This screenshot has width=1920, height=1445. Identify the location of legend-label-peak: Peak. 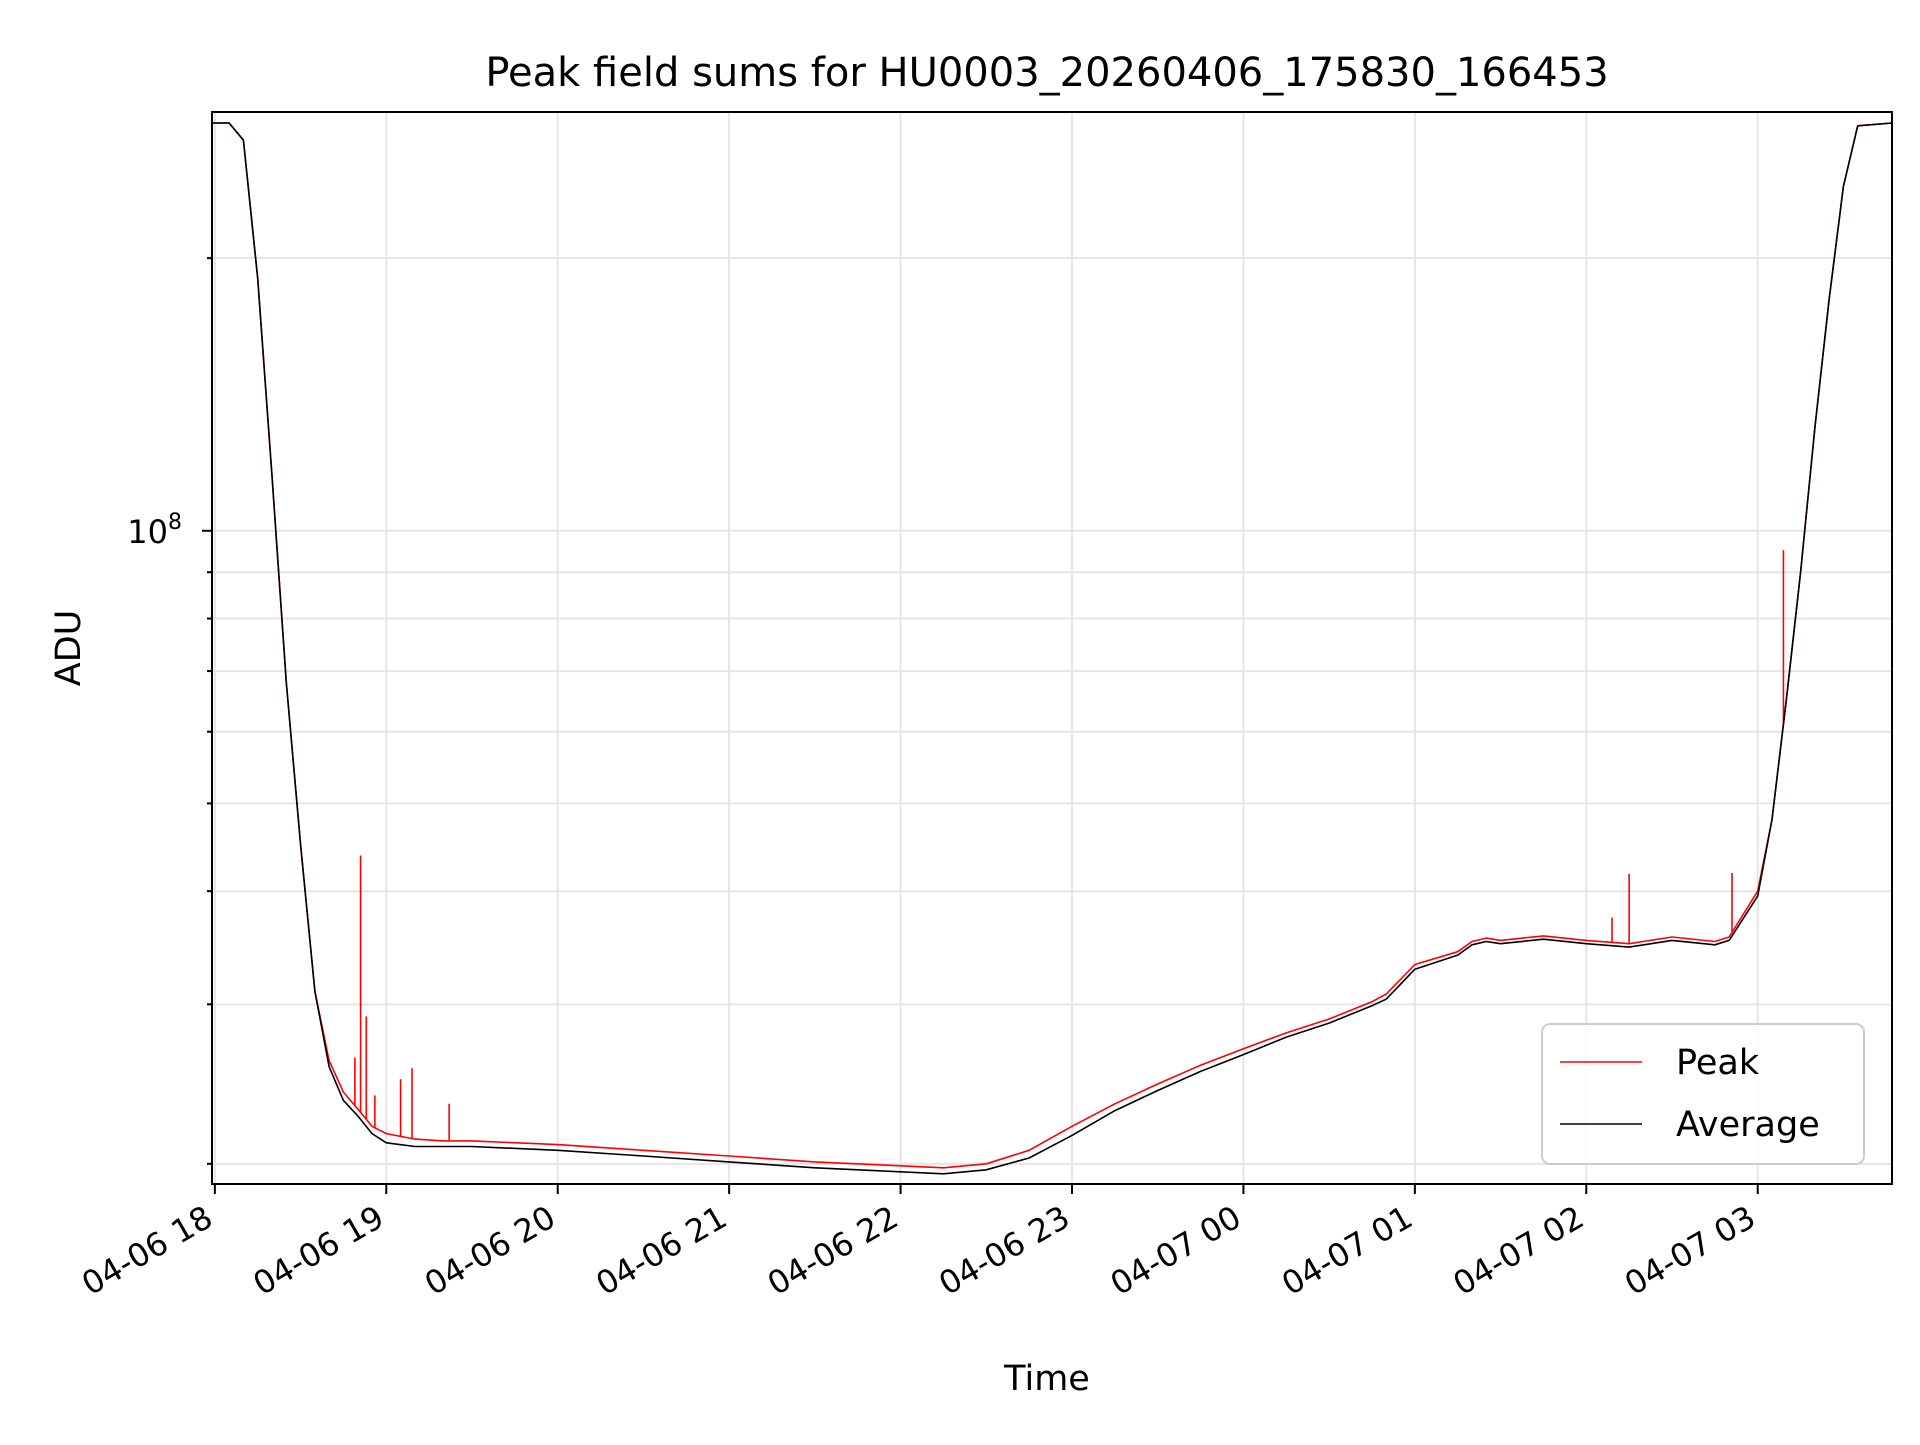
(1718, 1063).